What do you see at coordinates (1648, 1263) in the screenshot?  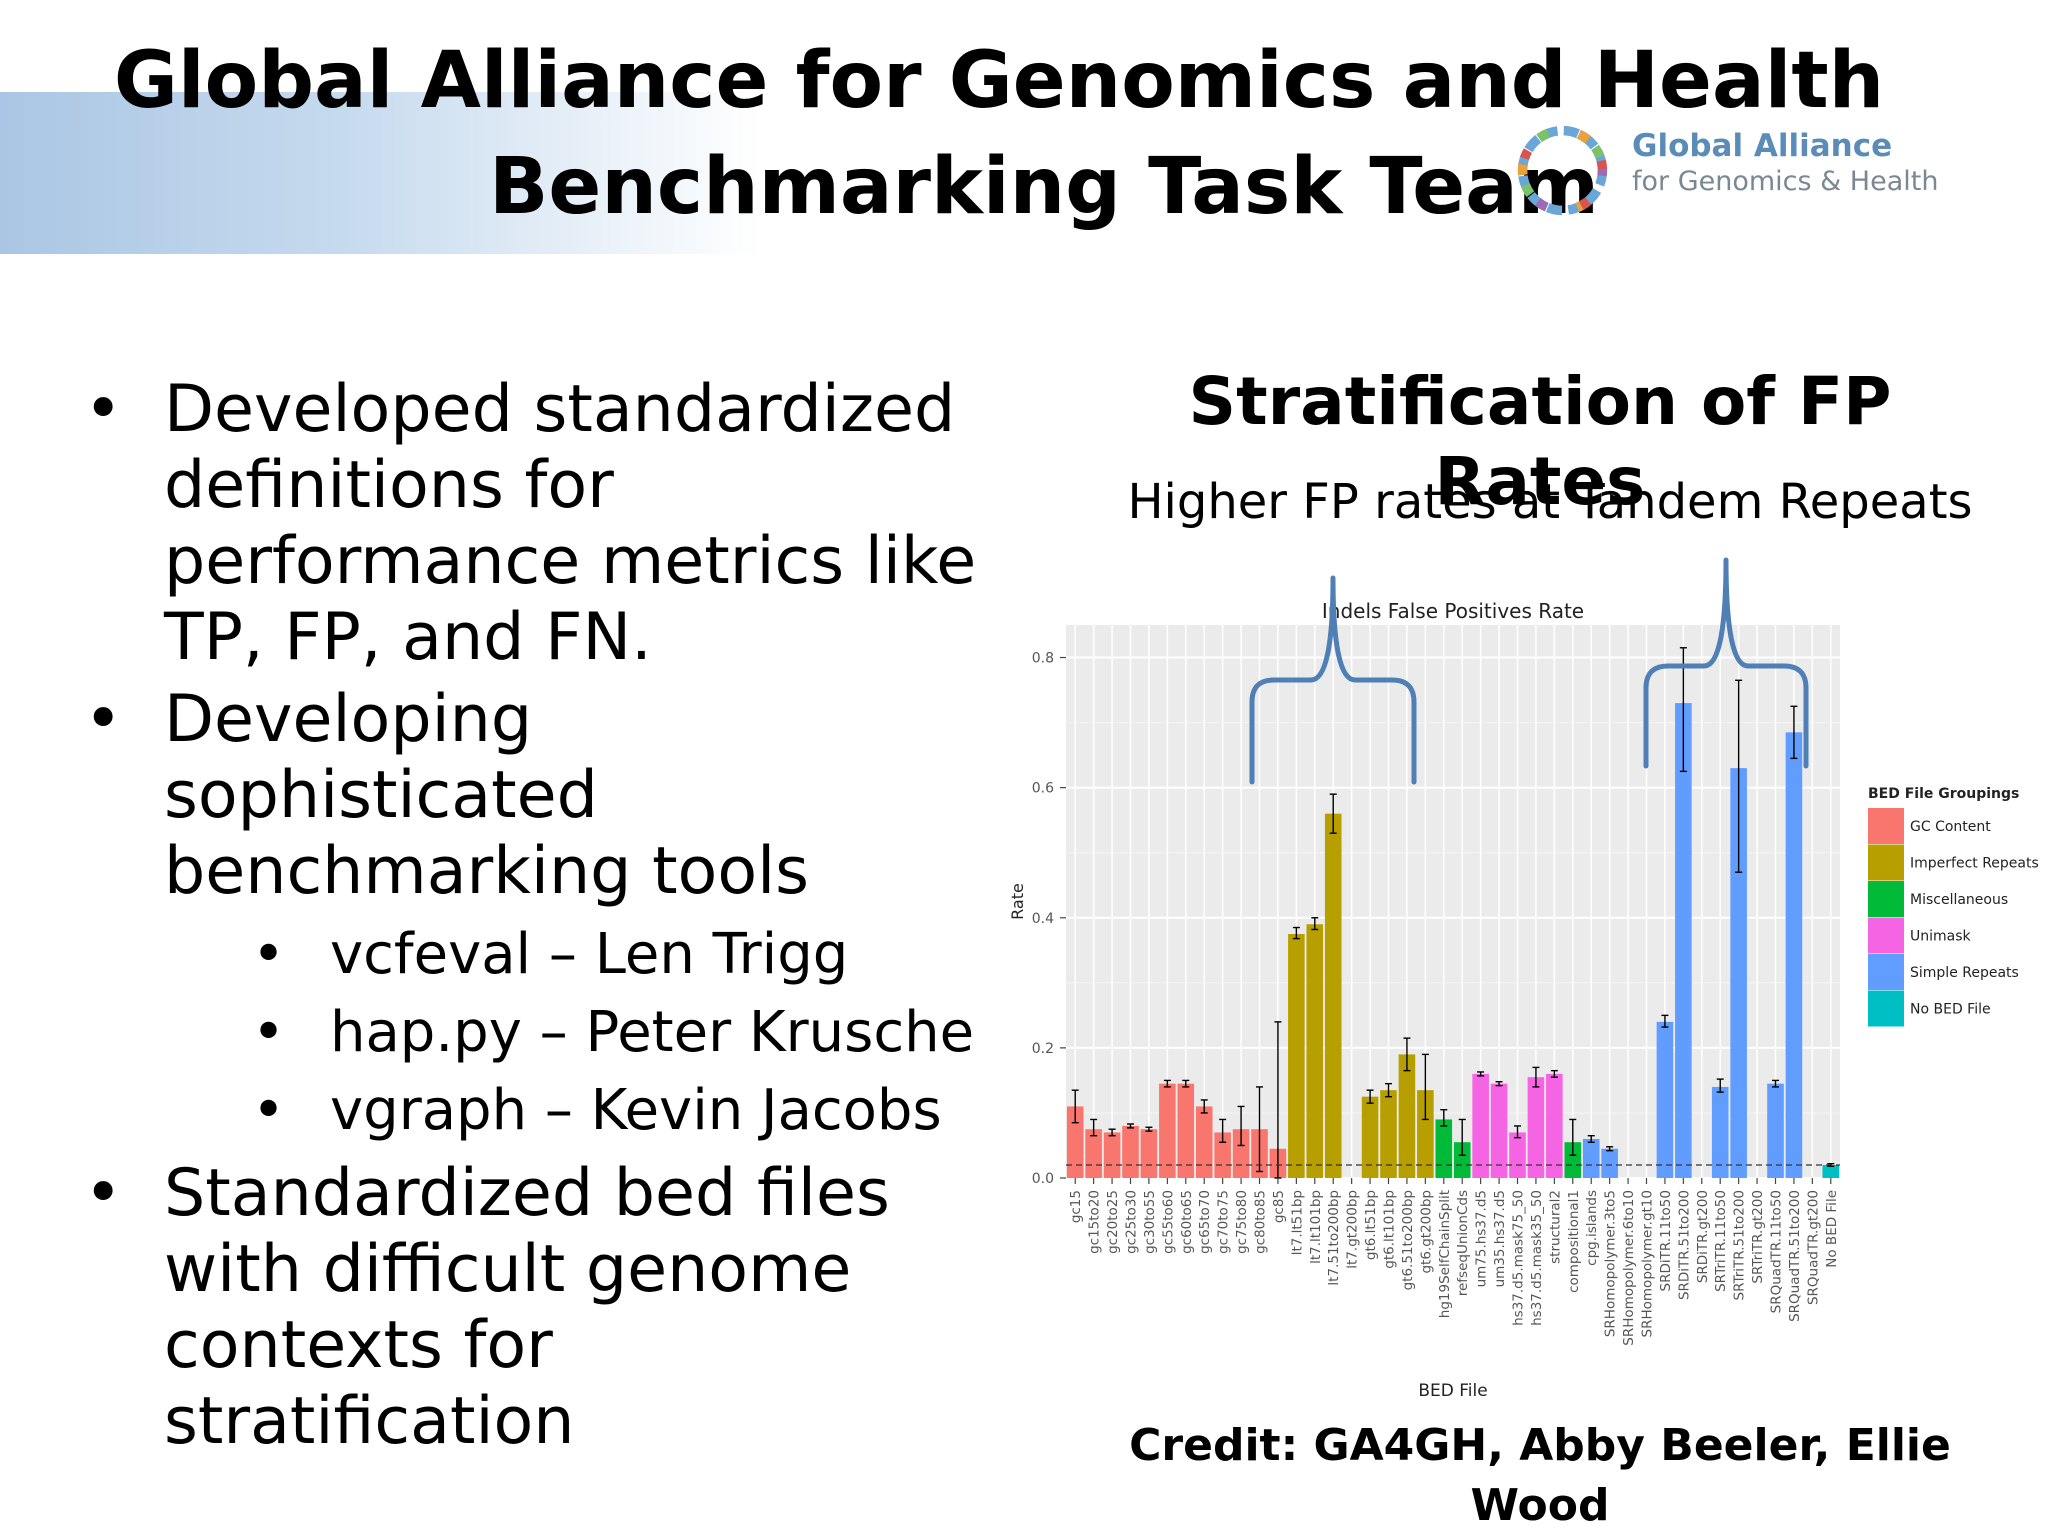 I see `x-tick-label: SRHomopolymer.gt10` at bounding box center [1648, 1263].